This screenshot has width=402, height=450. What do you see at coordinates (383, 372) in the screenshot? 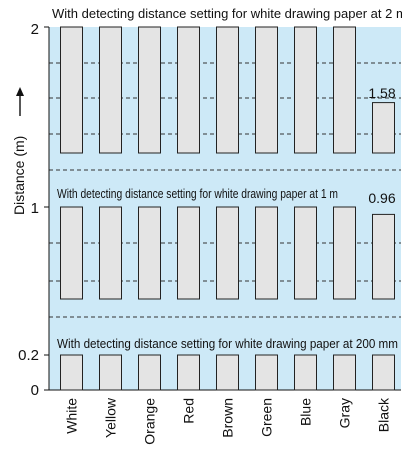
I see `bar-200mm-black` at bounding box center [383, 372].